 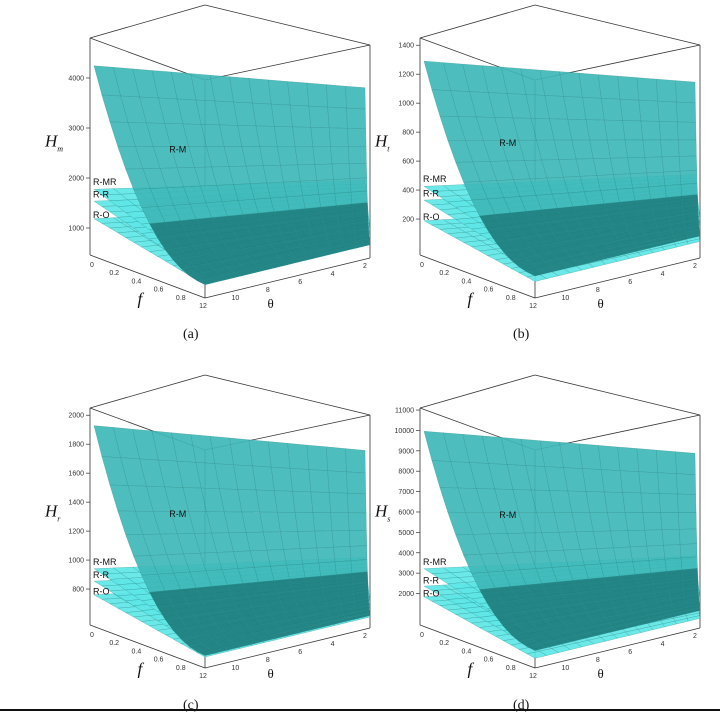 I want to click on z-tick-label: 600, so click(x=408, y=162).